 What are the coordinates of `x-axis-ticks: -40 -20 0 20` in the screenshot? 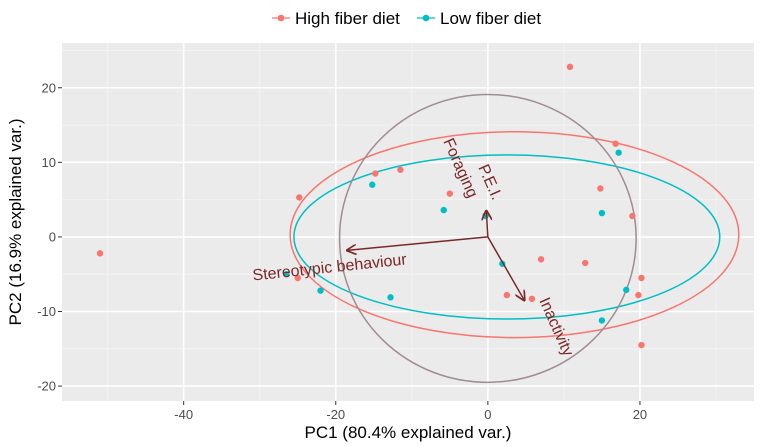 It's located at (410, 411).